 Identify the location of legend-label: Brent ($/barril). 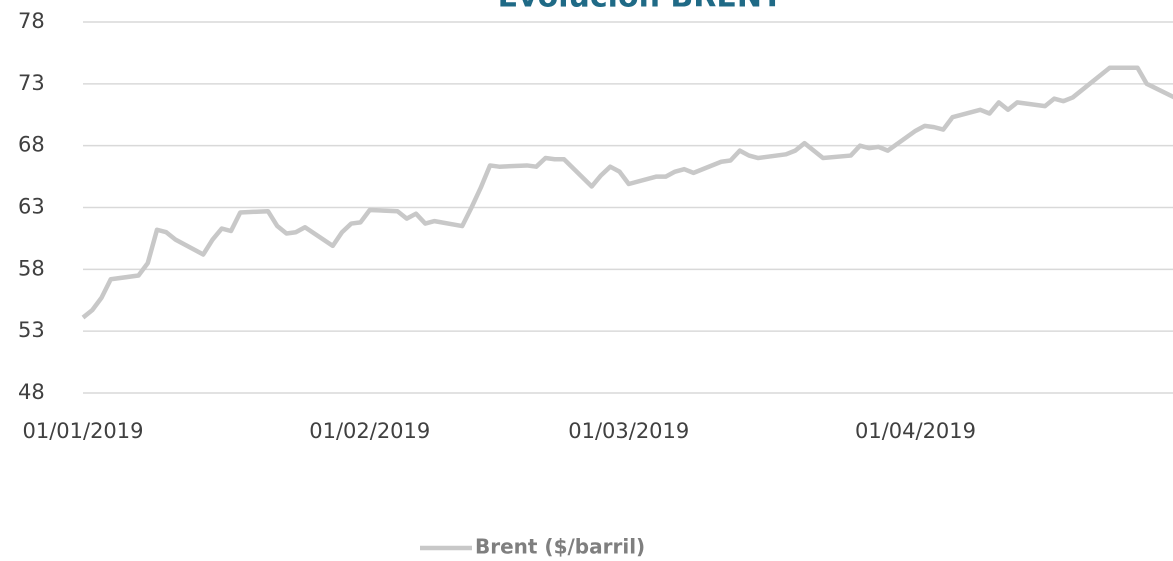
(560, 547).